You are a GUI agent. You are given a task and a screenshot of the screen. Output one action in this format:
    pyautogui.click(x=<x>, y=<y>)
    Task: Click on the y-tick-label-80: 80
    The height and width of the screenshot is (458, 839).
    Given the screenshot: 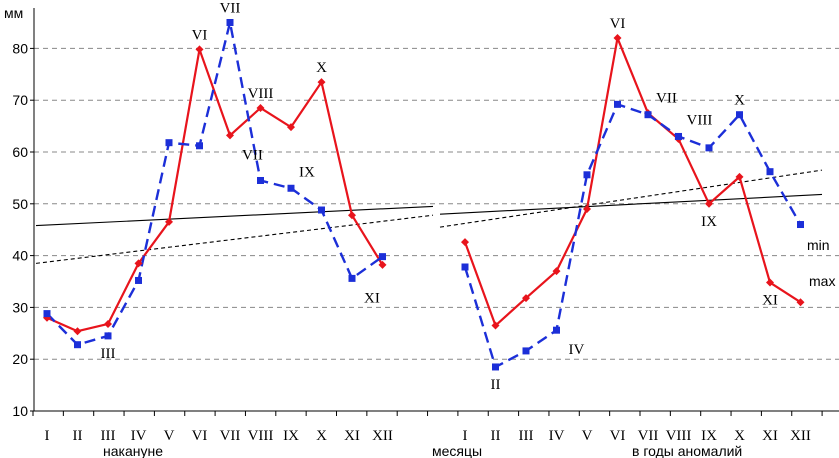 What is the action you would take?
    pyautogui.click(x=20, y=48)
    